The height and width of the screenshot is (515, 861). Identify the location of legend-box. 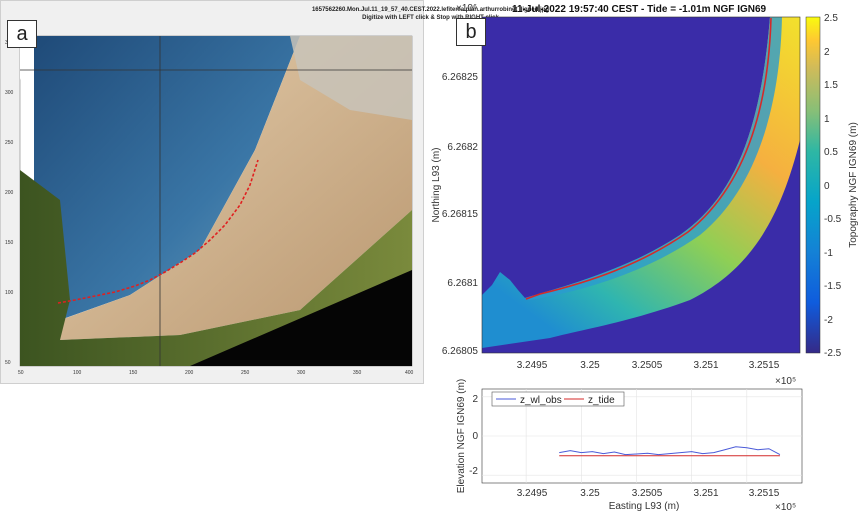
(558, 399).